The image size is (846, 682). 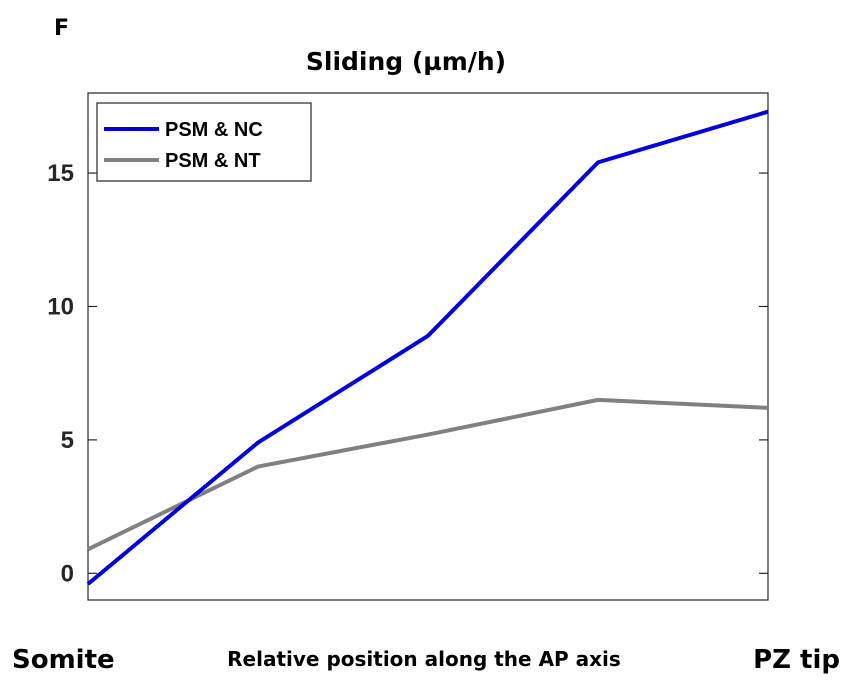 I want to click on y-tick-label: 5, so click(x=67, y=440).